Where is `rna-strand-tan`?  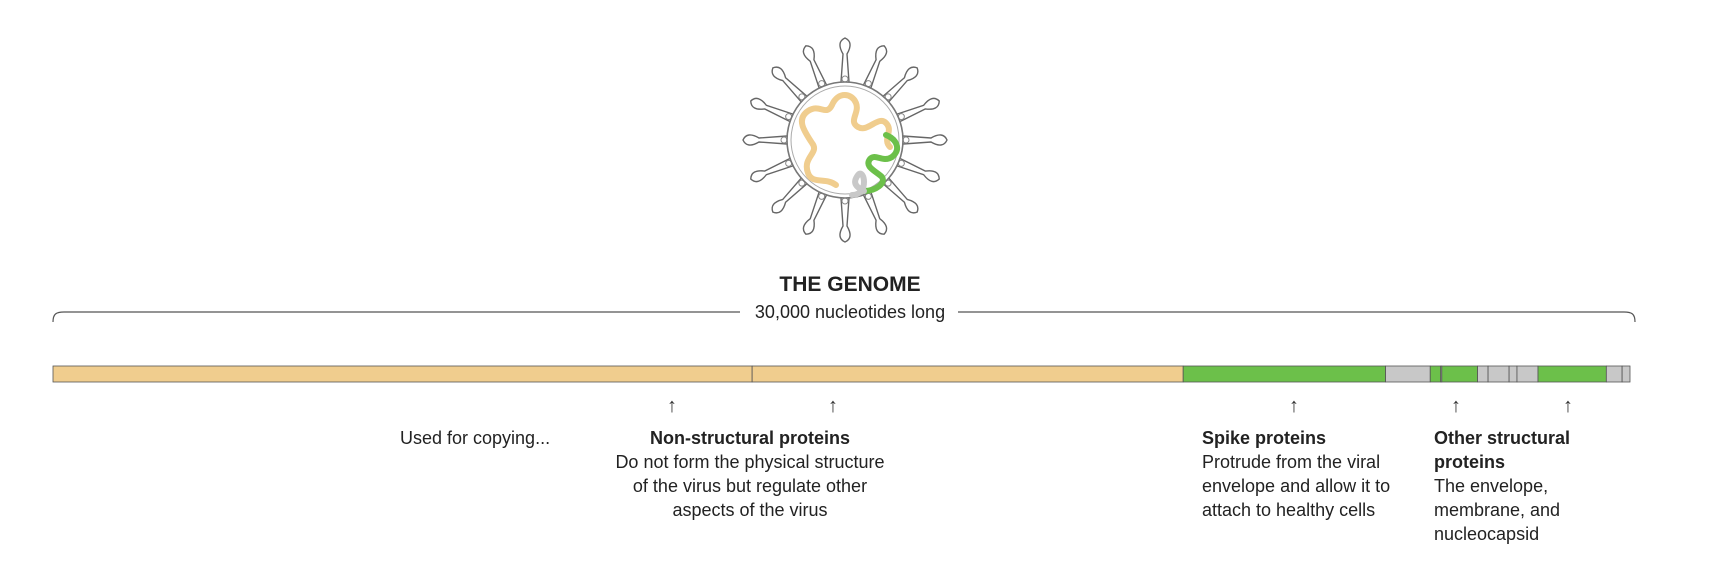
rna-strand-tan is located at coordinates (845, 140).